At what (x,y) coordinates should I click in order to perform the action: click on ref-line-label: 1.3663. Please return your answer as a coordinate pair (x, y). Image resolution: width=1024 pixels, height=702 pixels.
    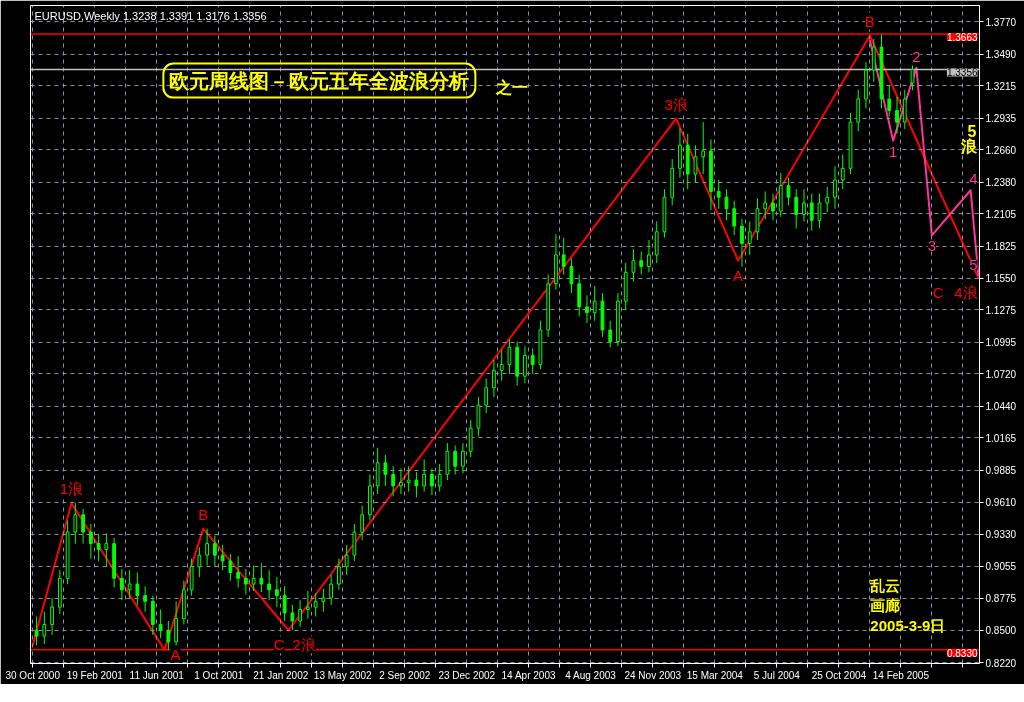
    Looking at the image, I should click on (962, 38).